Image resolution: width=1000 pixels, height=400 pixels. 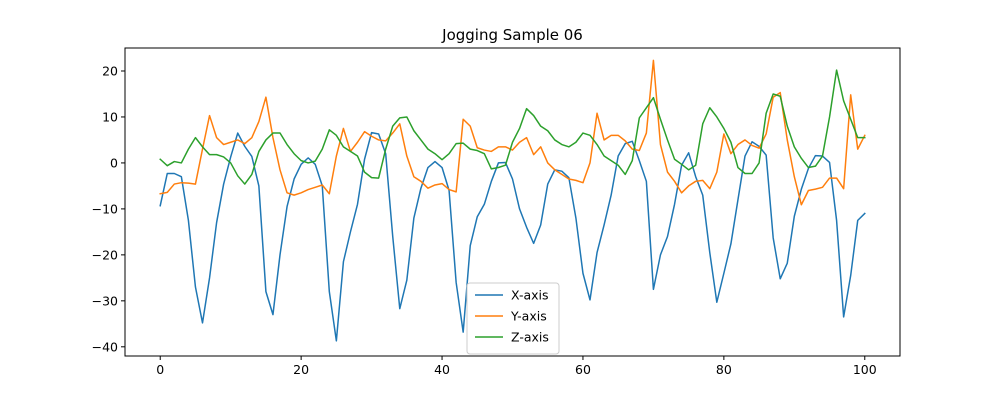 What do you see at coordinates (583, 369) in the screenshot?
I see `x-tick-label: 60` at bounding box center [583, 369].